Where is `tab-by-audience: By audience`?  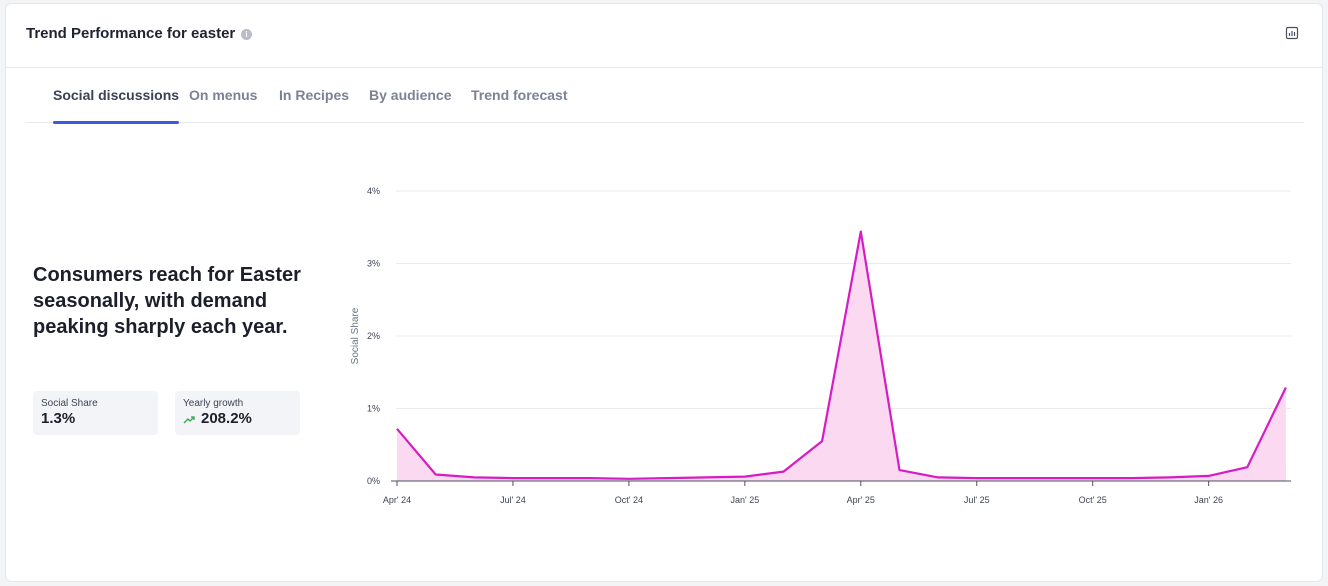 tab-by-audience: By audience is located at coordinates (410, 95).